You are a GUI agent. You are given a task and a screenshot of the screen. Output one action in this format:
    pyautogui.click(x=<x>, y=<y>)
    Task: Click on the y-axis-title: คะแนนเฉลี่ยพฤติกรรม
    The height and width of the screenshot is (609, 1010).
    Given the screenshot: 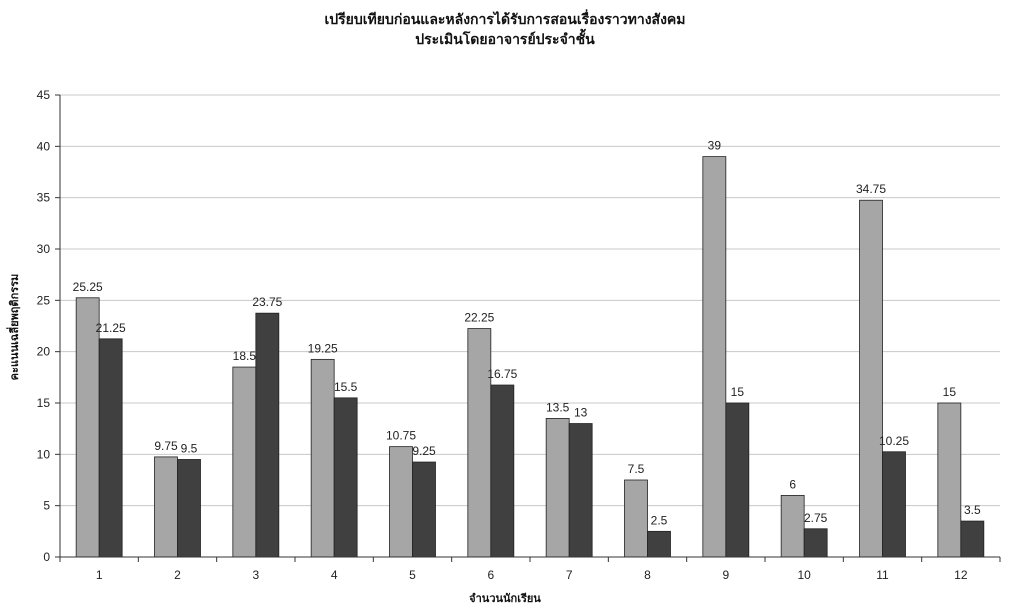 What is the action you would take?
    pyautogui.click(x=13, y=327)
    